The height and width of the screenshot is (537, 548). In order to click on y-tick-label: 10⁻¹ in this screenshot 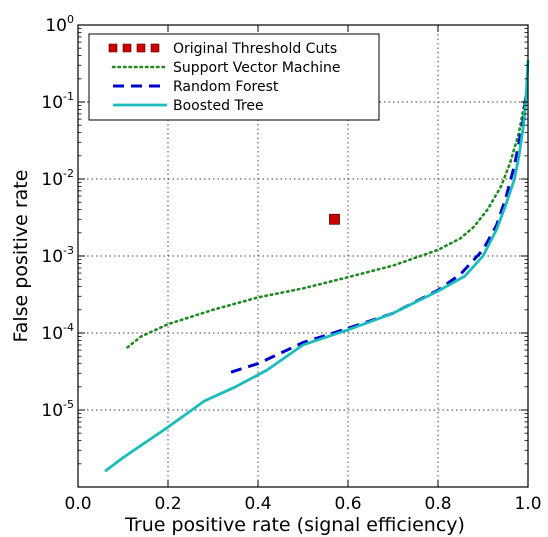, I will do `click(57, 101)`.